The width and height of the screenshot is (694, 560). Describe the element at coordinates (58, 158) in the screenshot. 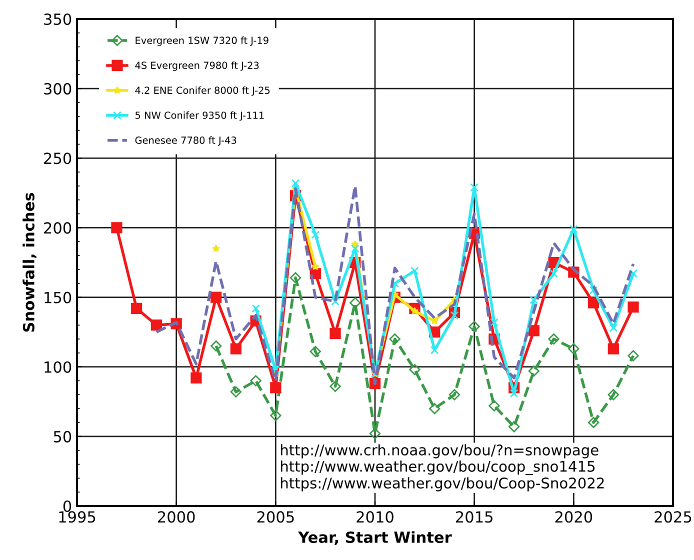

I see `y-tick-label: 250` at that location.